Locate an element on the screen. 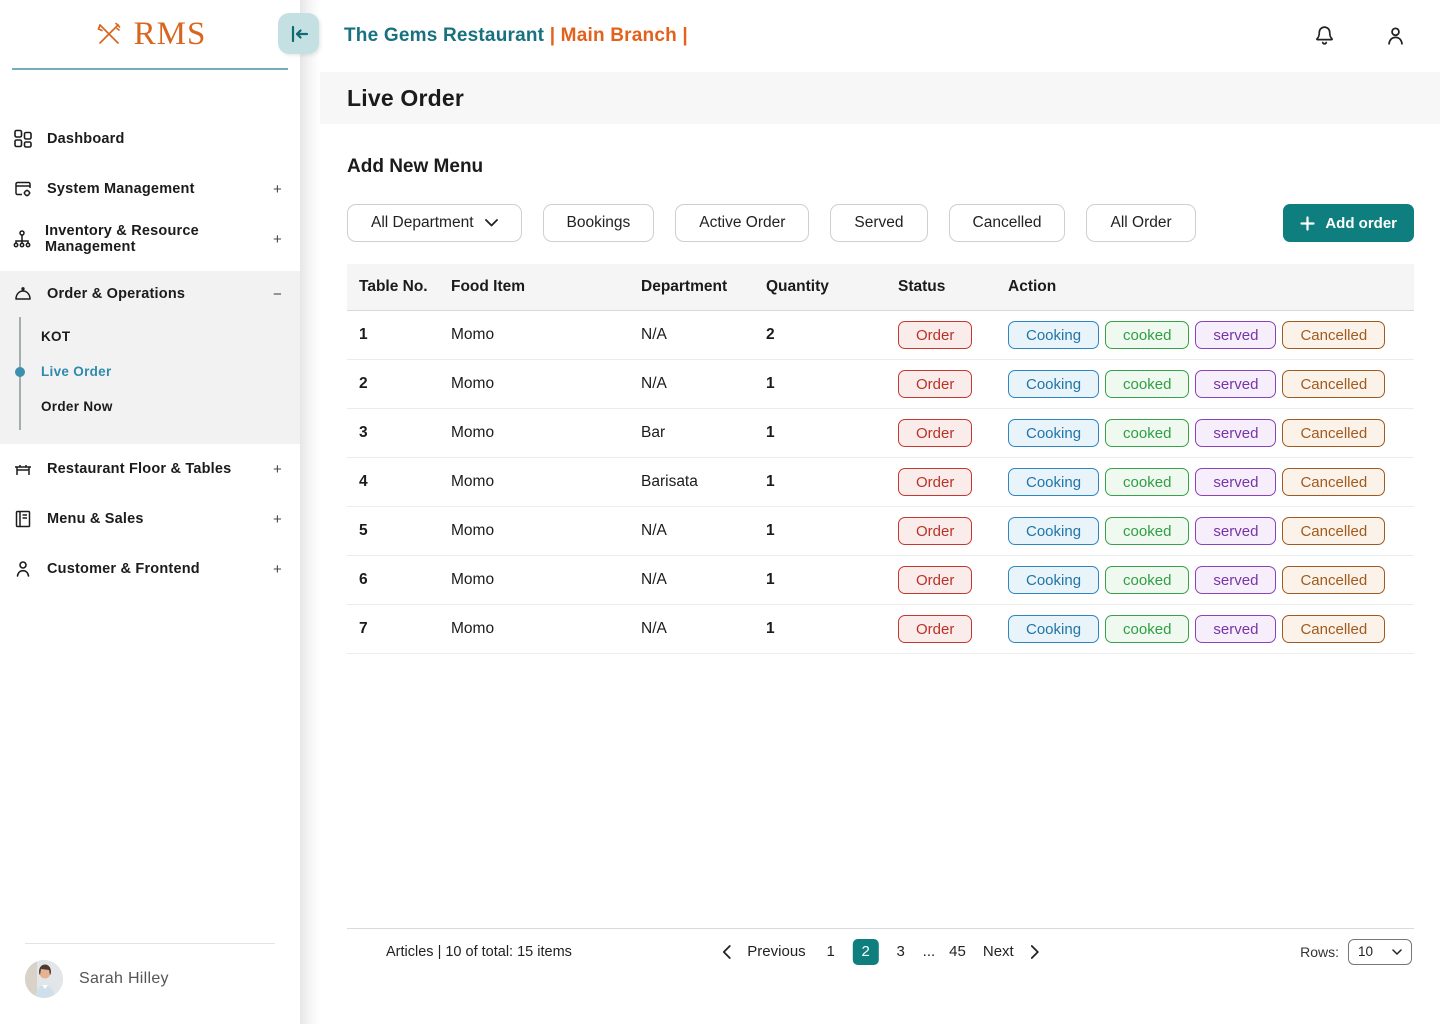 This screenshot has height=1024, width=1440. previous-button: Previous is located at coordinates (776, 951).